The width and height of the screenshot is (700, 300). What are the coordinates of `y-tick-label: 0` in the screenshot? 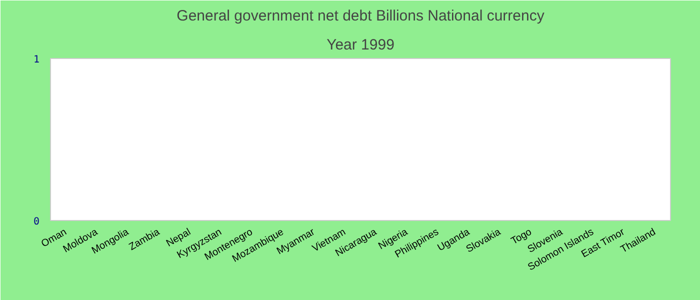 It's located at (36, 222).